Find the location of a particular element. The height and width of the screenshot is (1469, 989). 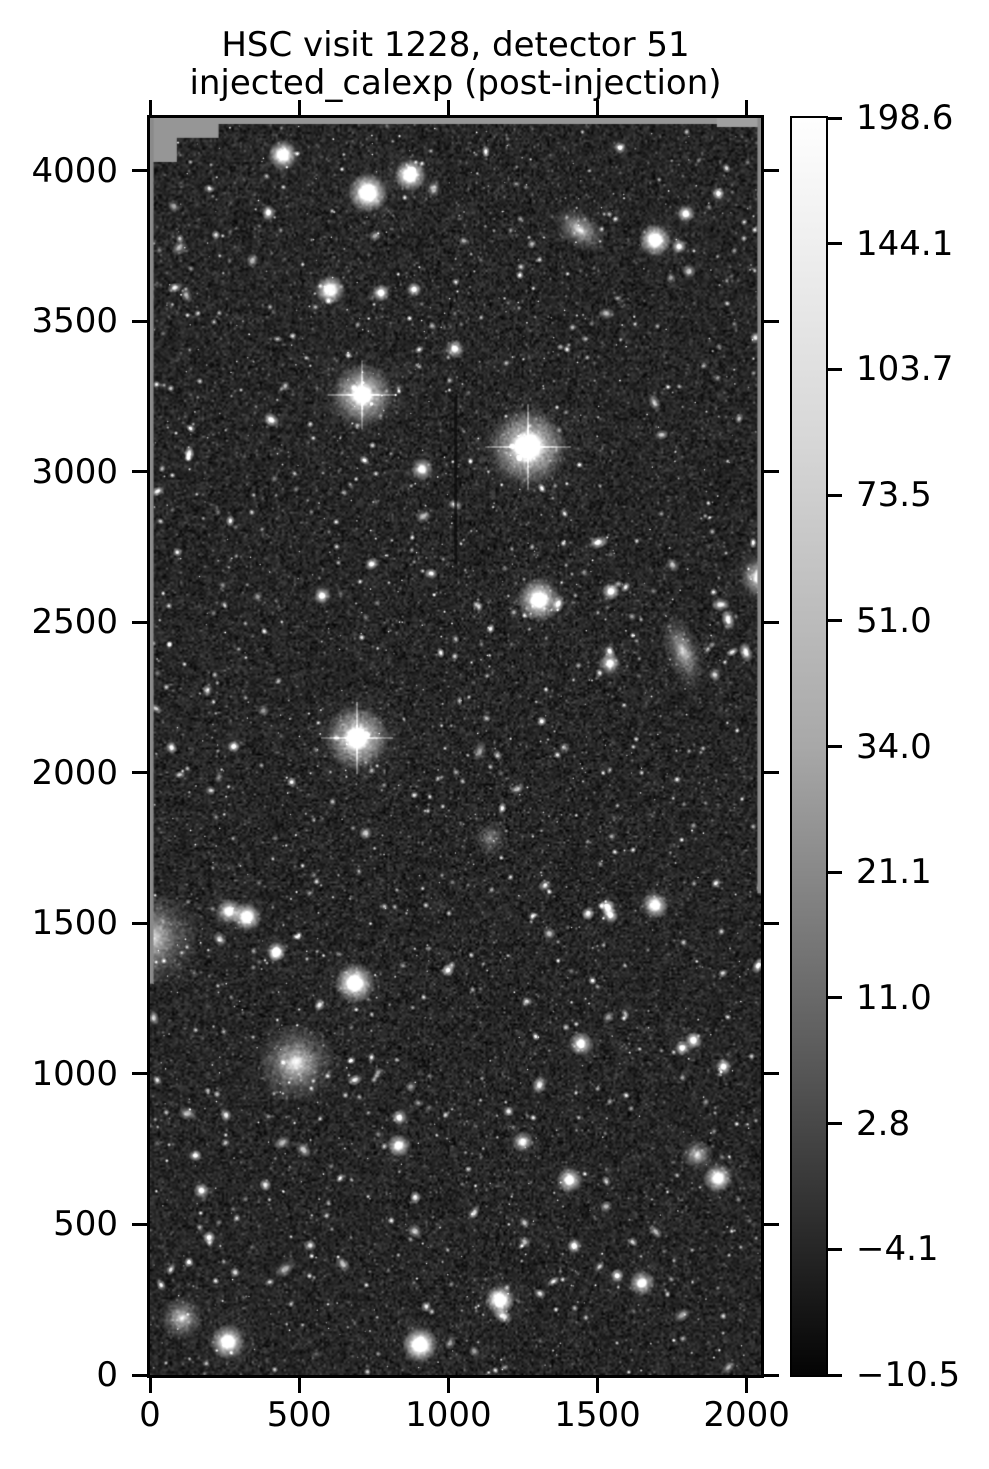

y-tick-label: 2500 is located at coordinates (74, 622).